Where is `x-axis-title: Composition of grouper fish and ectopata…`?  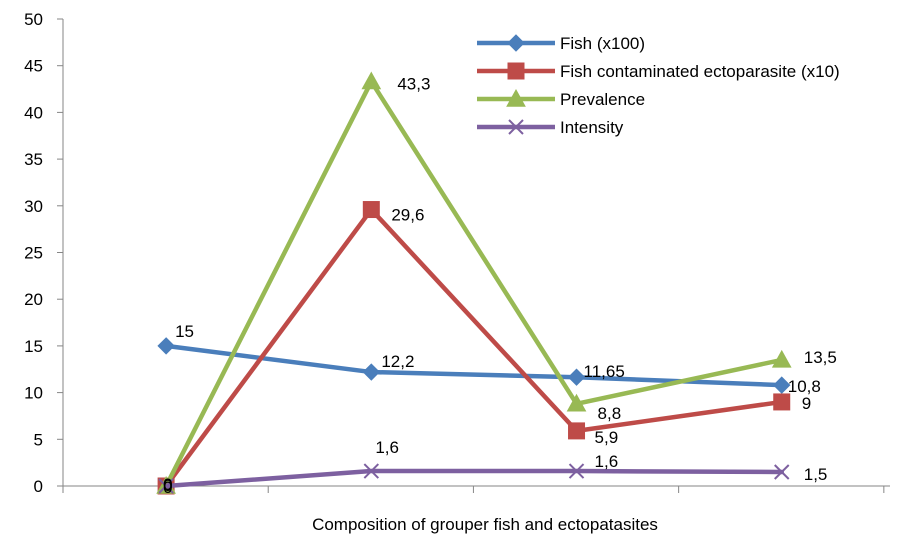
x-axis-title: Composition of grouper fish and ectopata… is located at coordinates (485, 524).